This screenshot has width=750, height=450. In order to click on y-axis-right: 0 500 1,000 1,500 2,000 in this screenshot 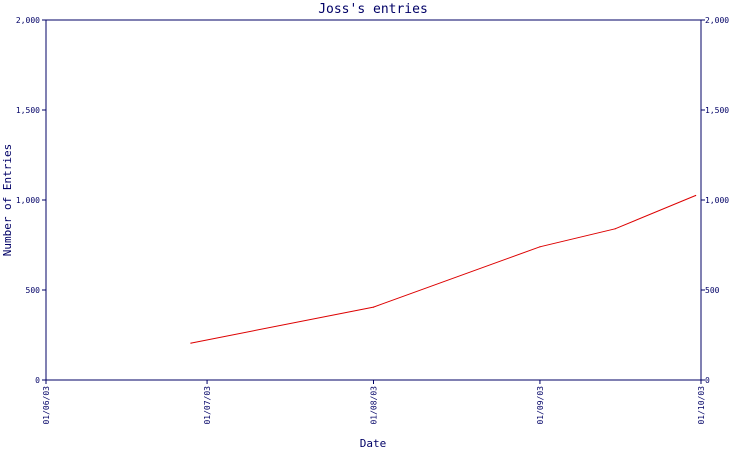, I will do `click(715, 200)`.